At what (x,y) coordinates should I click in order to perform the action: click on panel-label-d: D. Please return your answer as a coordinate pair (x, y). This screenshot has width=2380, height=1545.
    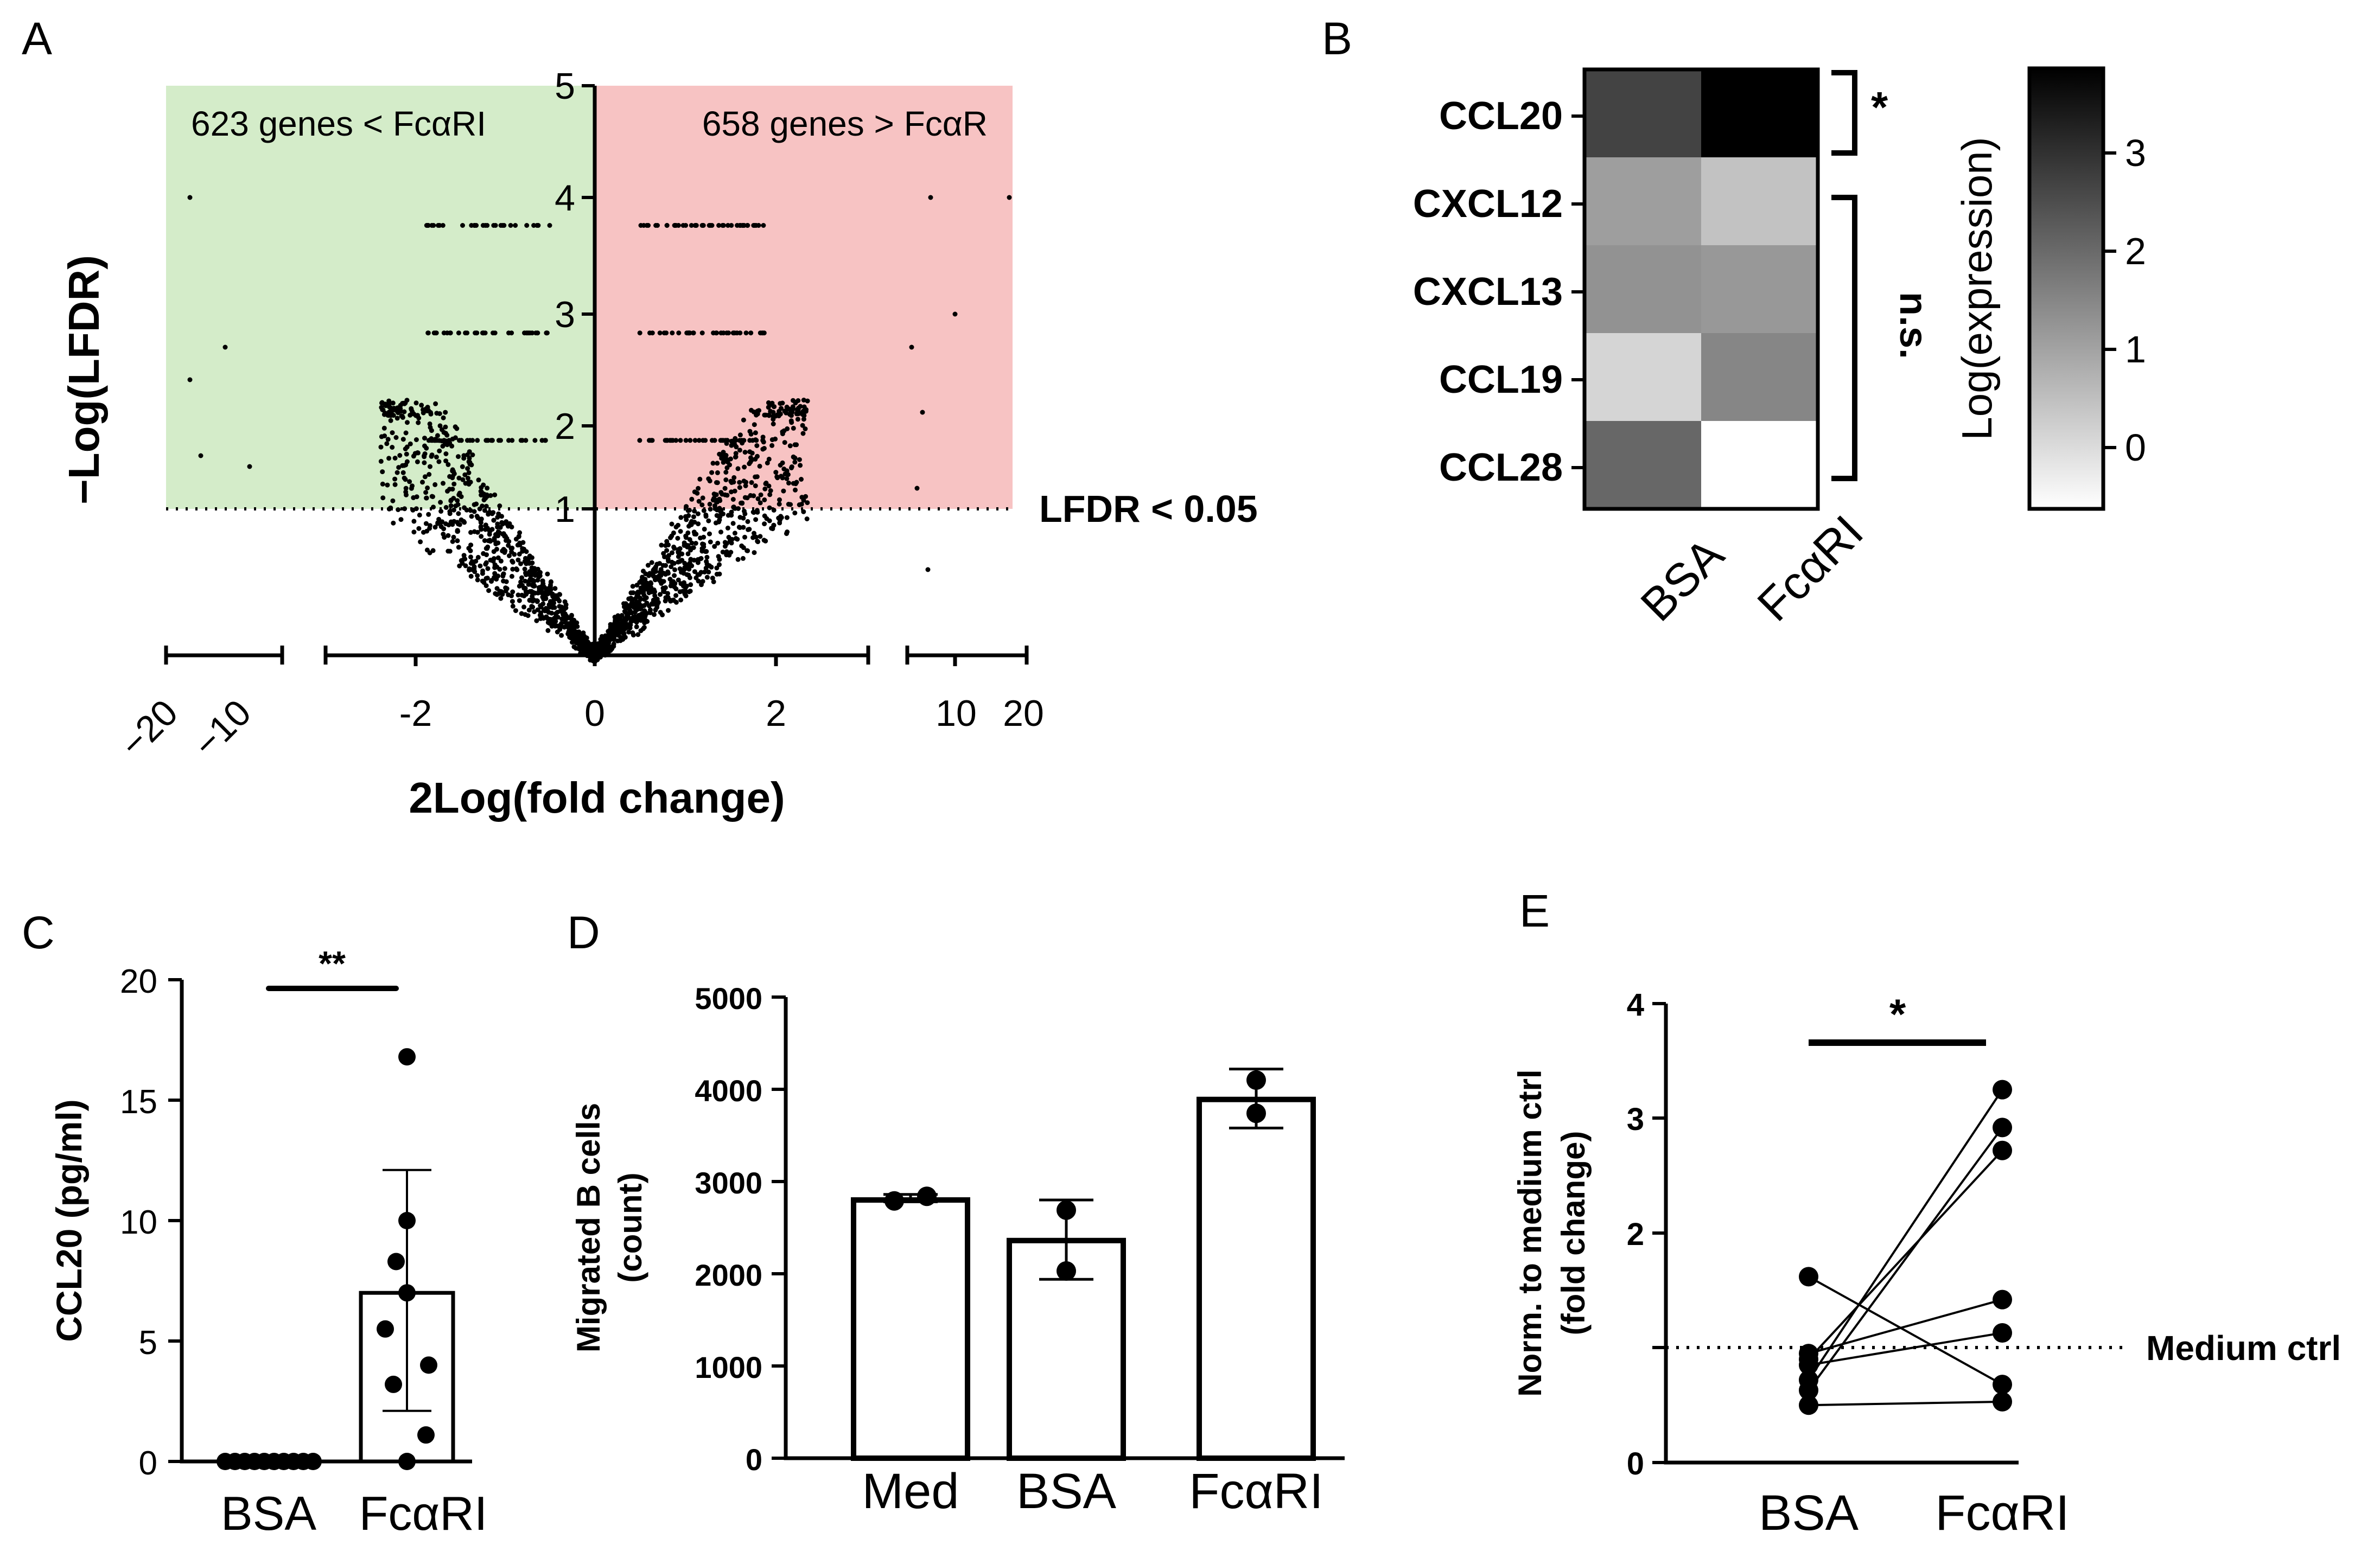
    Looking at the image, I should click on (583, 933).